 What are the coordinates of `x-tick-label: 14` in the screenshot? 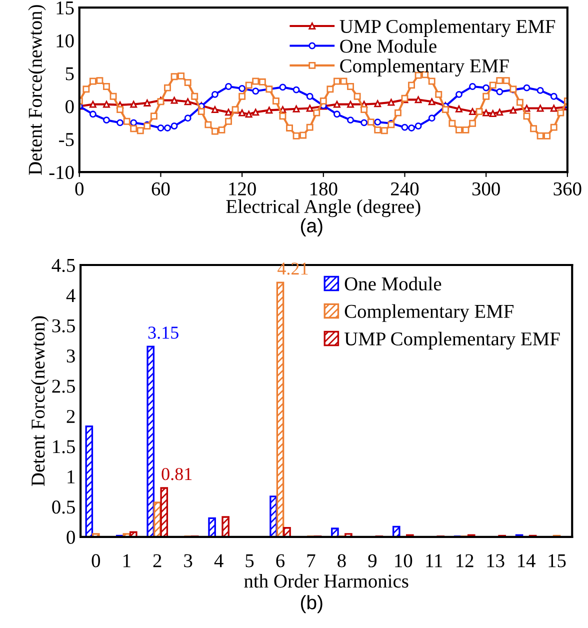 It's located at (527, 561).